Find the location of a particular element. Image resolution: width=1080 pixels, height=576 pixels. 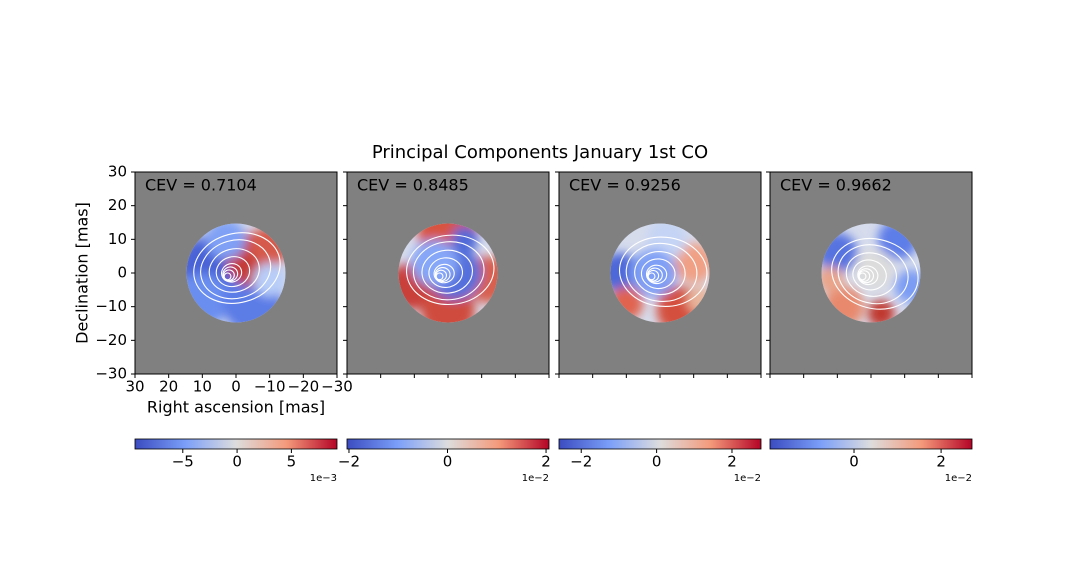

y-tick-label: −30 is located at coordinates (111, 374).